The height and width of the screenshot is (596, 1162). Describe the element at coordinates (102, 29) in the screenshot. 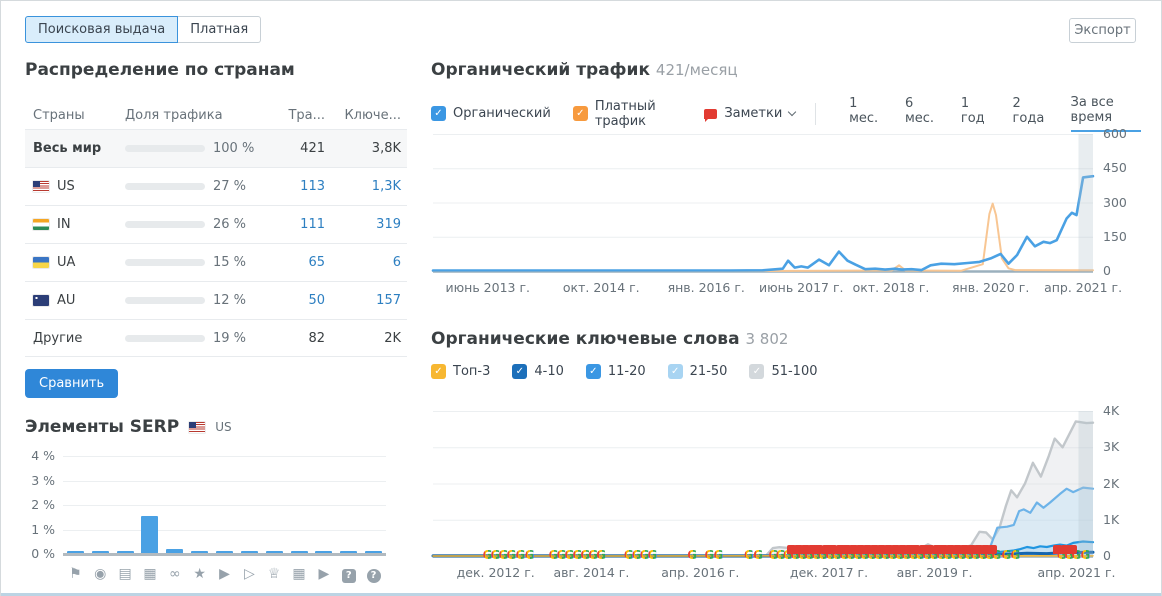

I see `tab-search-results: Поисковая выдача` at that location.